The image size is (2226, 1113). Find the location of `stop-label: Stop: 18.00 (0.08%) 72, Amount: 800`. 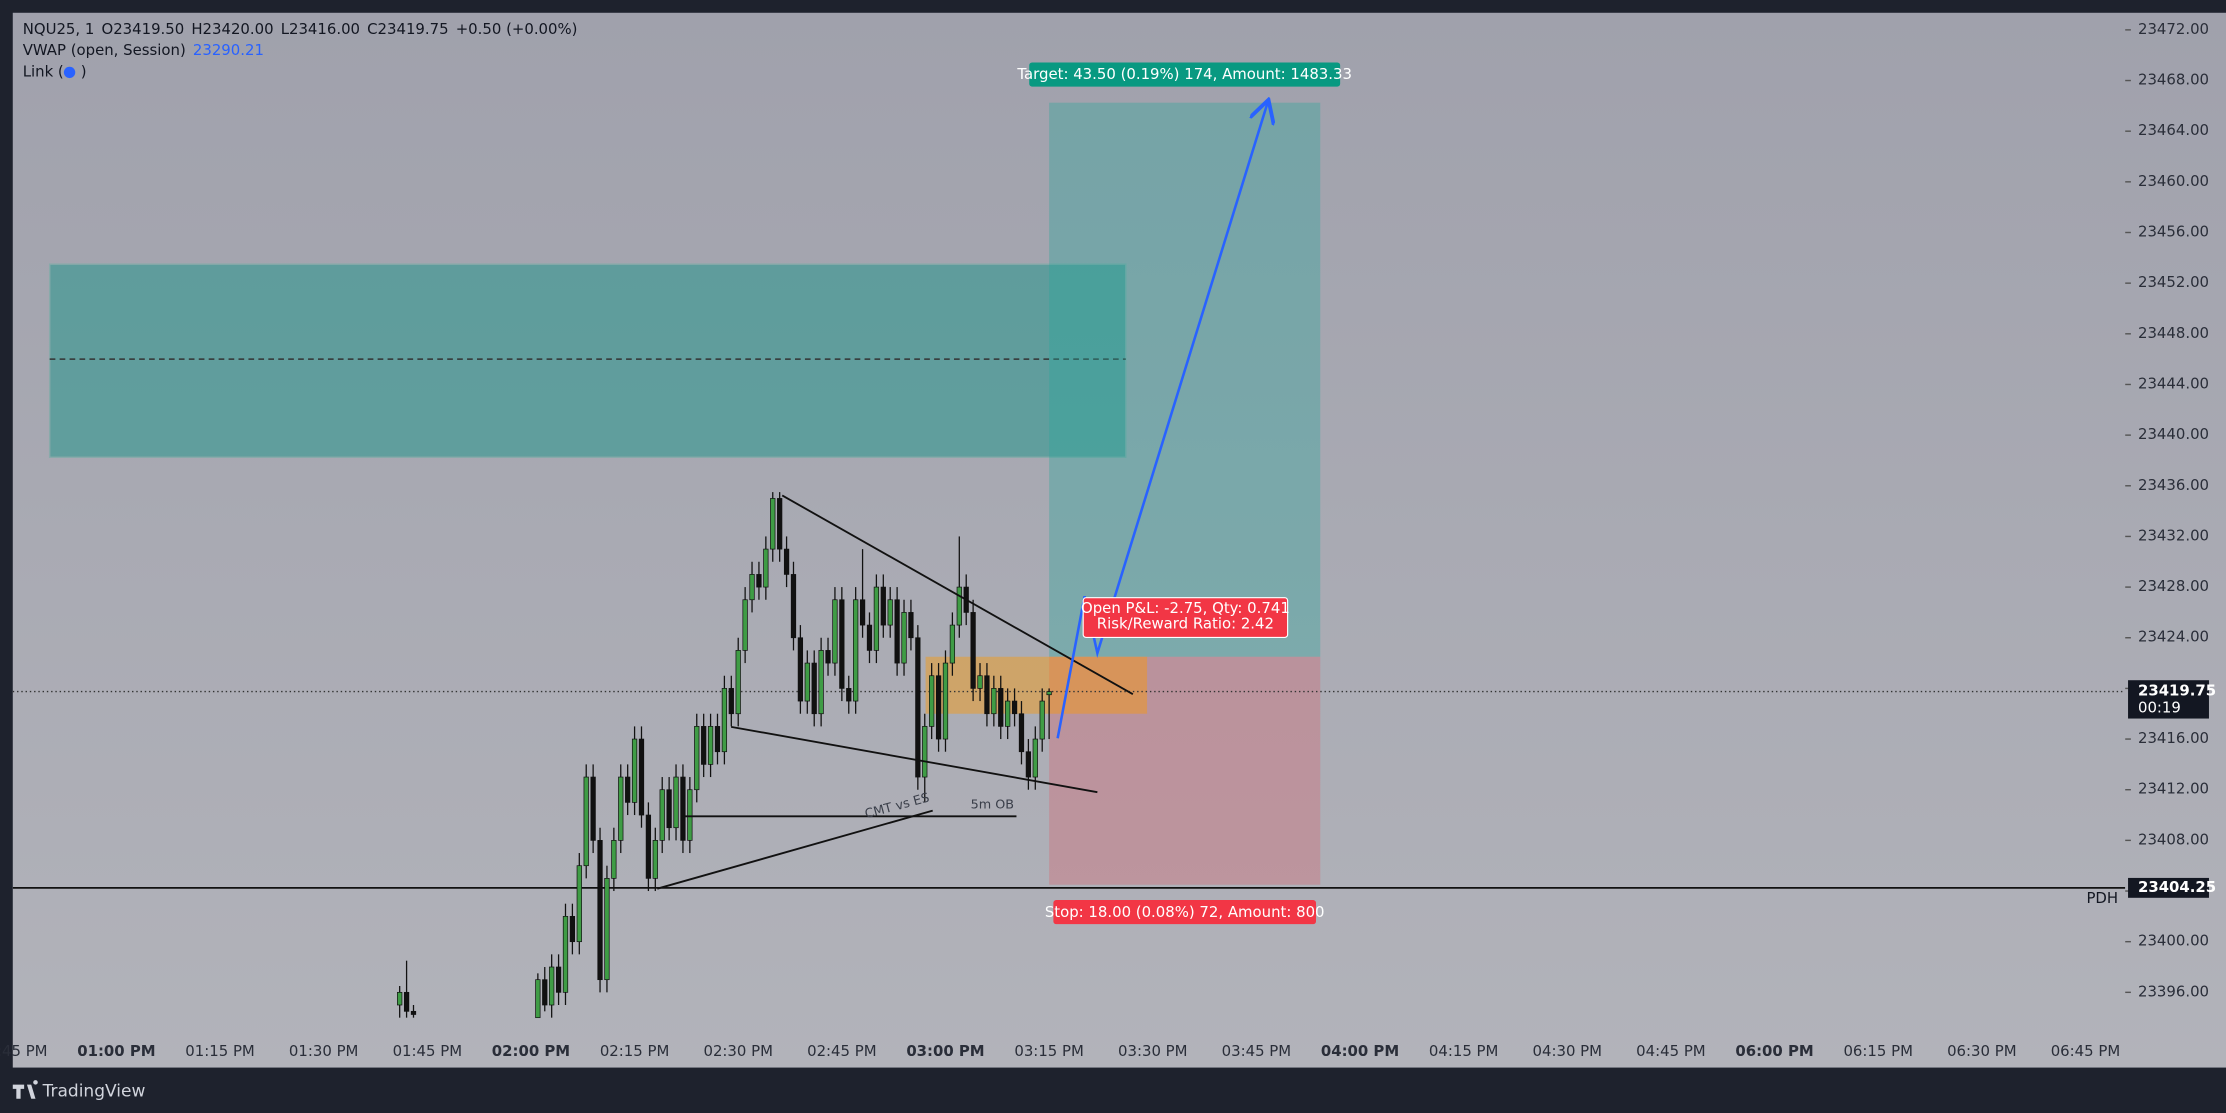

stop-label: Stop: 18.00 (0.08%) 72, Amount: 800 is located at coordinates (1185, 912).